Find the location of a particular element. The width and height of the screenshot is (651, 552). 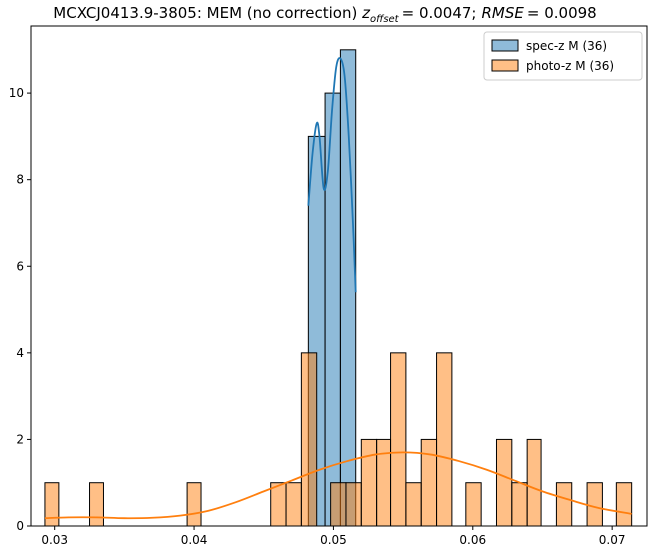

x-tick-label: 0.04 is located at coordinates (194, 540).